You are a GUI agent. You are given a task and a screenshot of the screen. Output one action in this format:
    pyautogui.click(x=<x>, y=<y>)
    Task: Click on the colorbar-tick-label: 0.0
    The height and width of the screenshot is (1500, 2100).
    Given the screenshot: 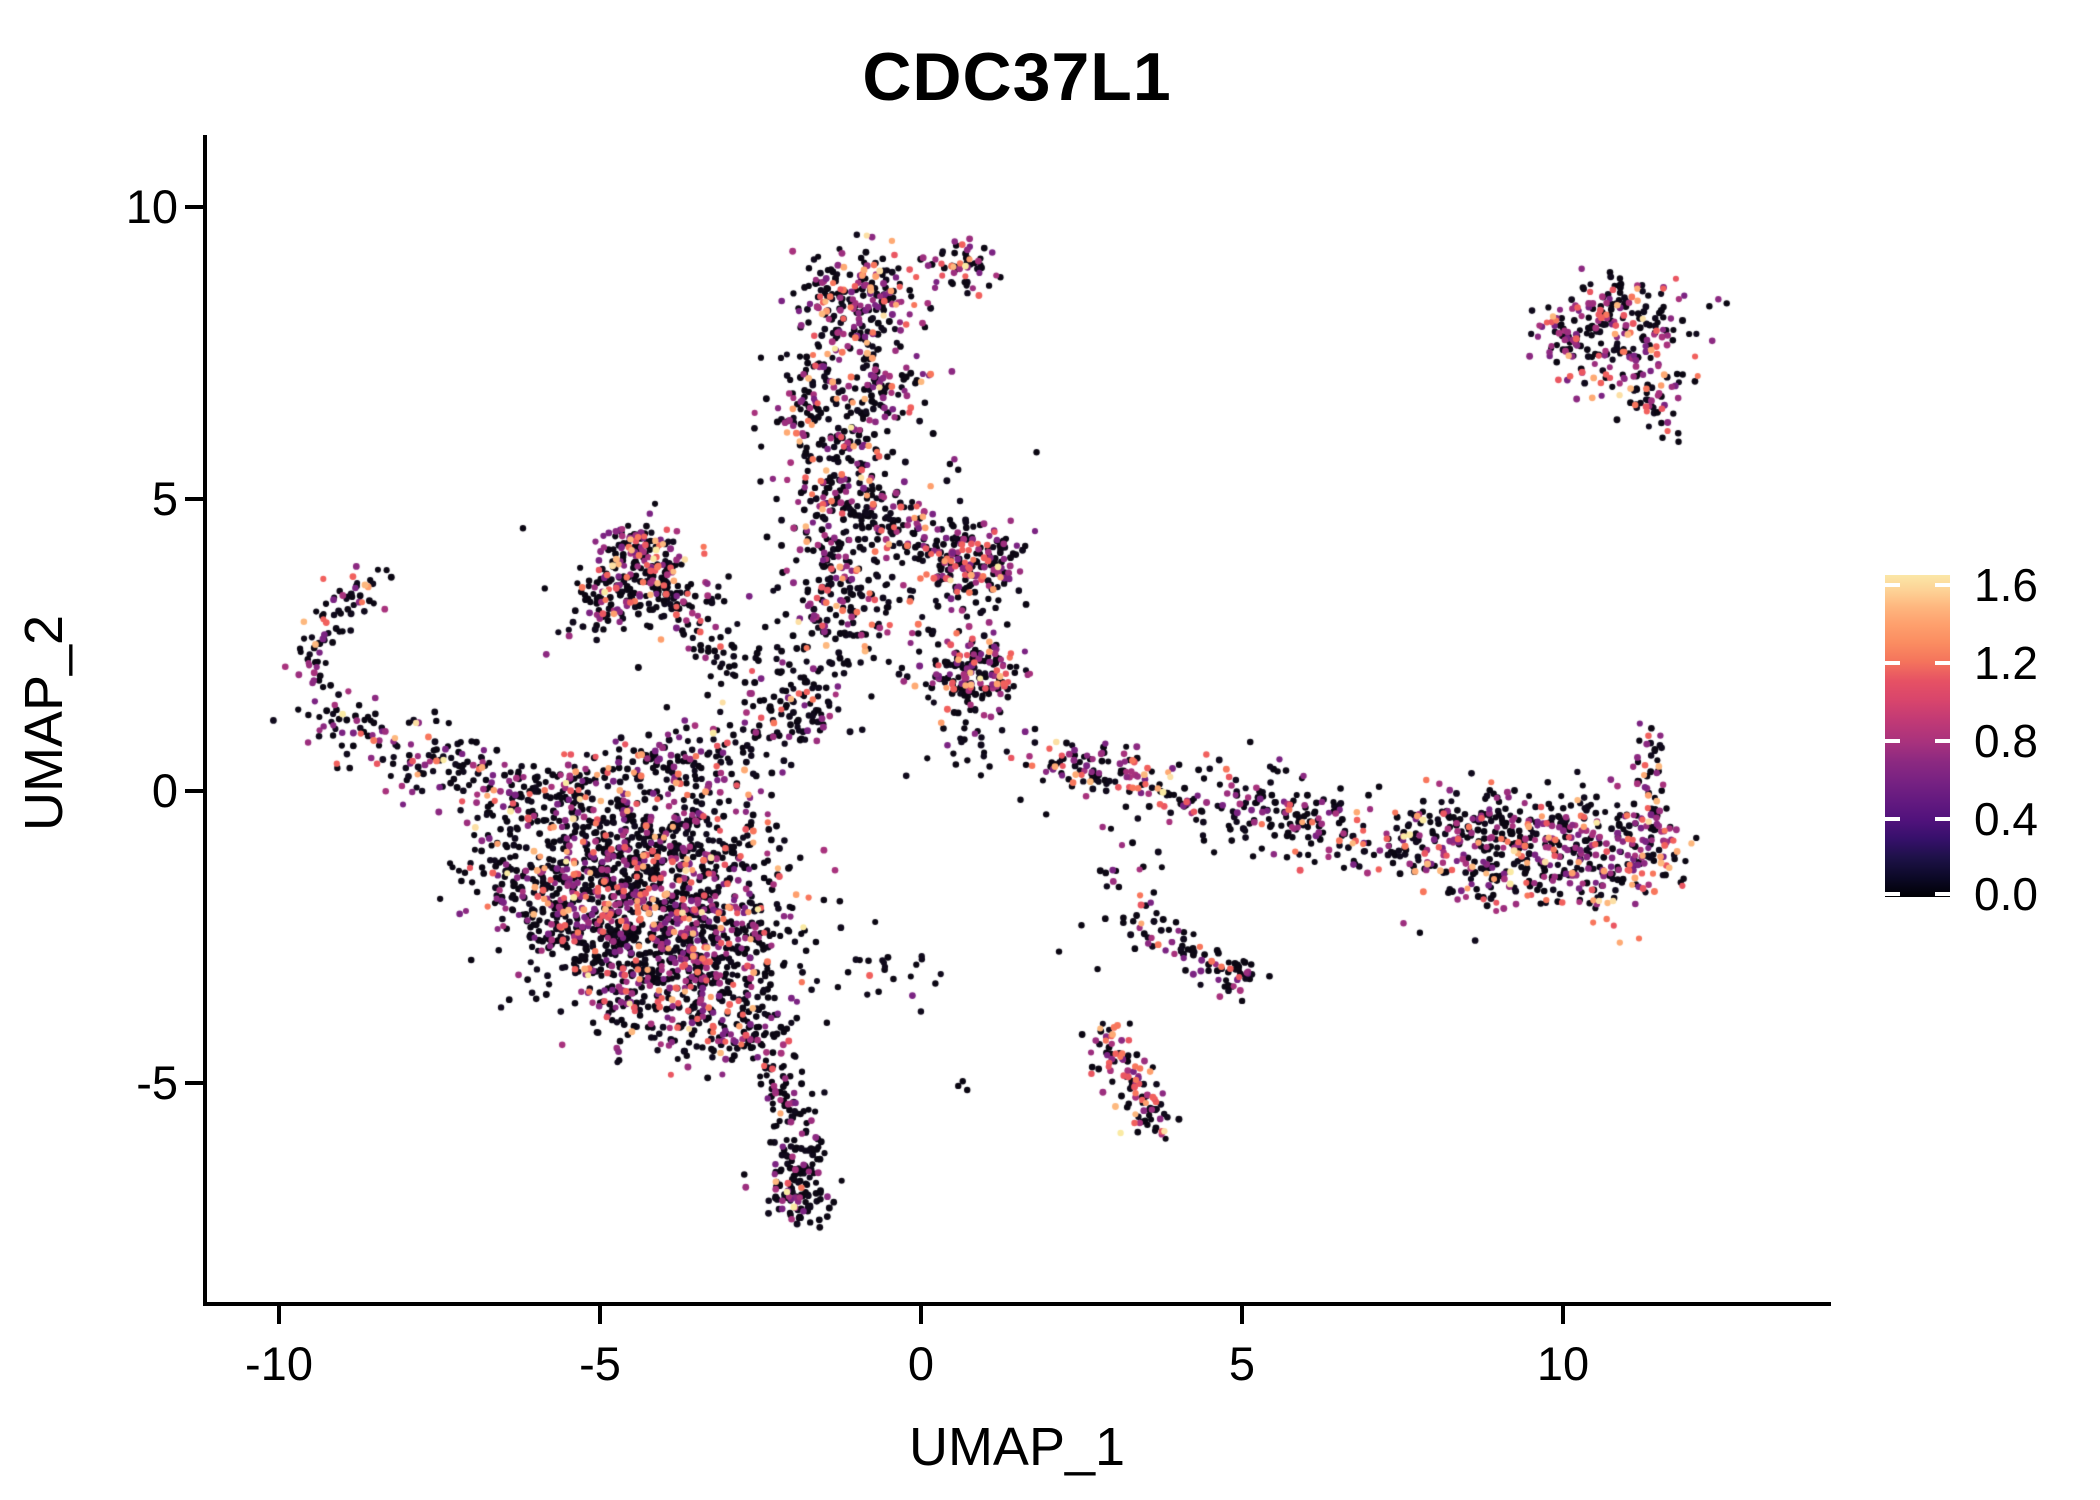 What is the action you would take?
    pyautogui.click(x=2006, y=894)
    